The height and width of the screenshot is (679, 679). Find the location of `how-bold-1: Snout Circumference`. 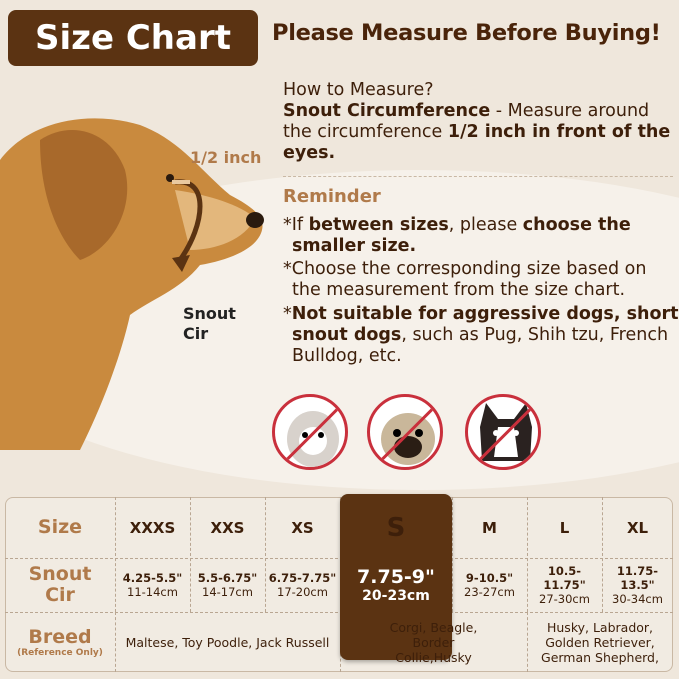

how-bold-1: Snout Circumference is located at coordinates (387, 111).